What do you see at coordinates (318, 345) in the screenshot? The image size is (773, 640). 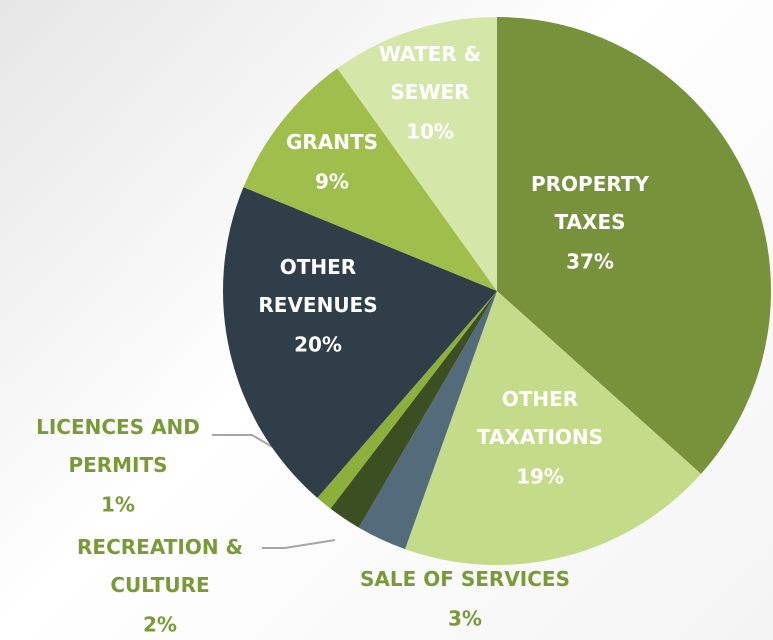 I see `slice-value-label: 20%` at bounding box center [318, 345].